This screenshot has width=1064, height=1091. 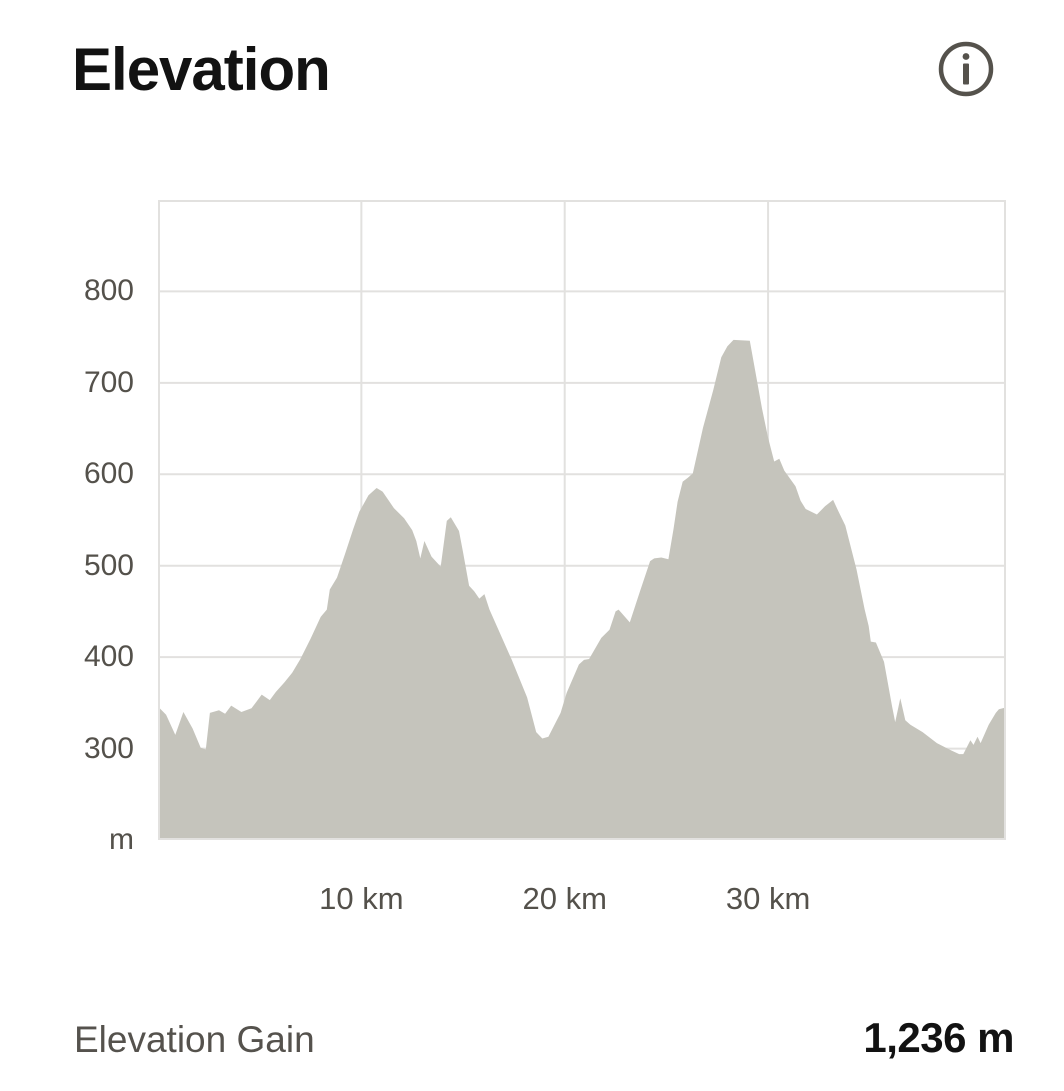 I want to click on y-tick-label: 400, so click(x=108, y=657).